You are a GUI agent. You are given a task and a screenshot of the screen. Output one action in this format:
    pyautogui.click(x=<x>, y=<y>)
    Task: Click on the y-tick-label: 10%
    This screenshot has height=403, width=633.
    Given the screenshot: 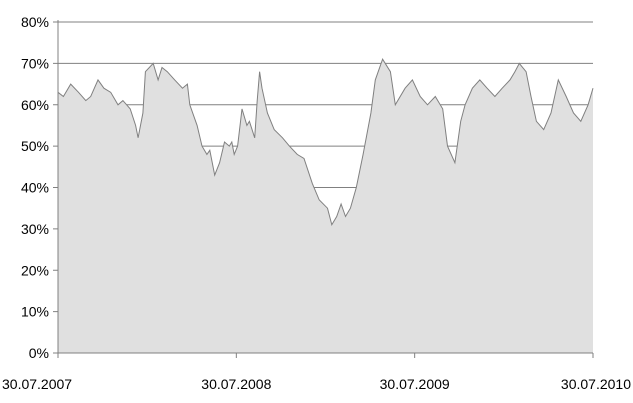 What is the action you would take?
    pyautogui.click(x=35, y=312)
    